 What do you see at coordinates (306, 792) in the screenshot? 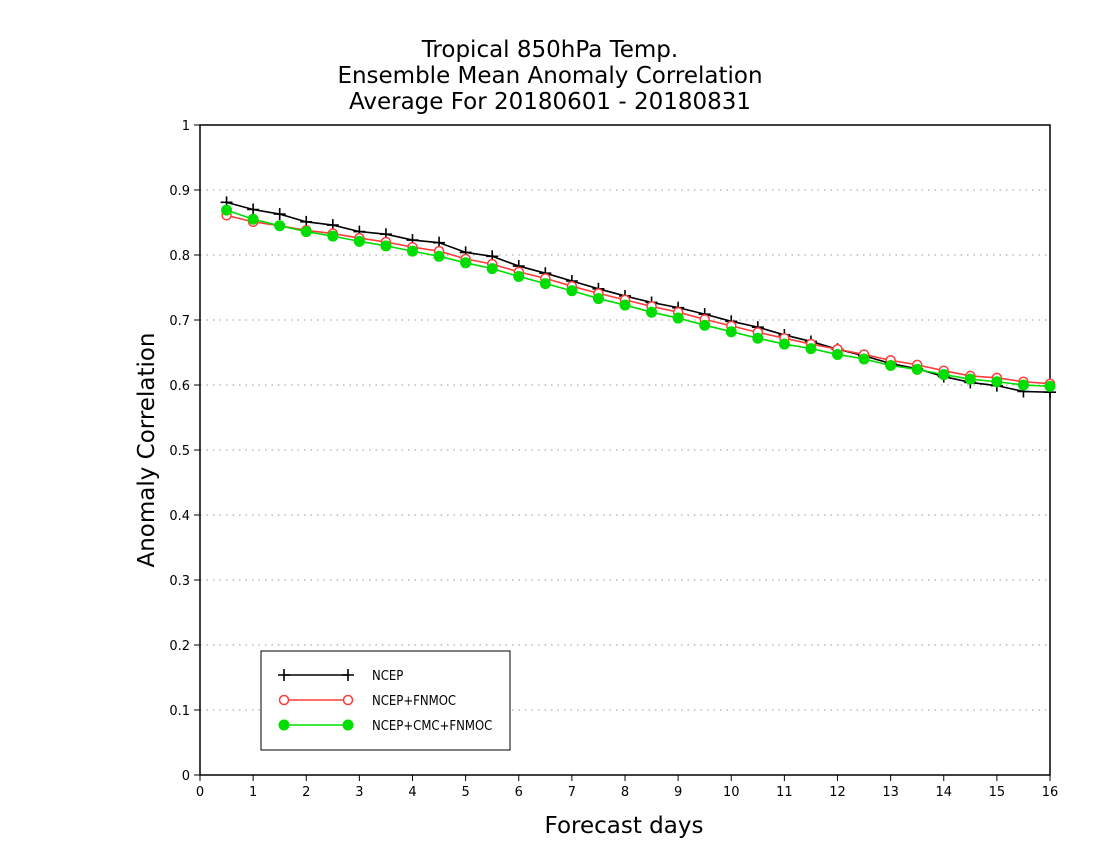
I see `x-tick-label: 2` at bounding box center [306, 792].